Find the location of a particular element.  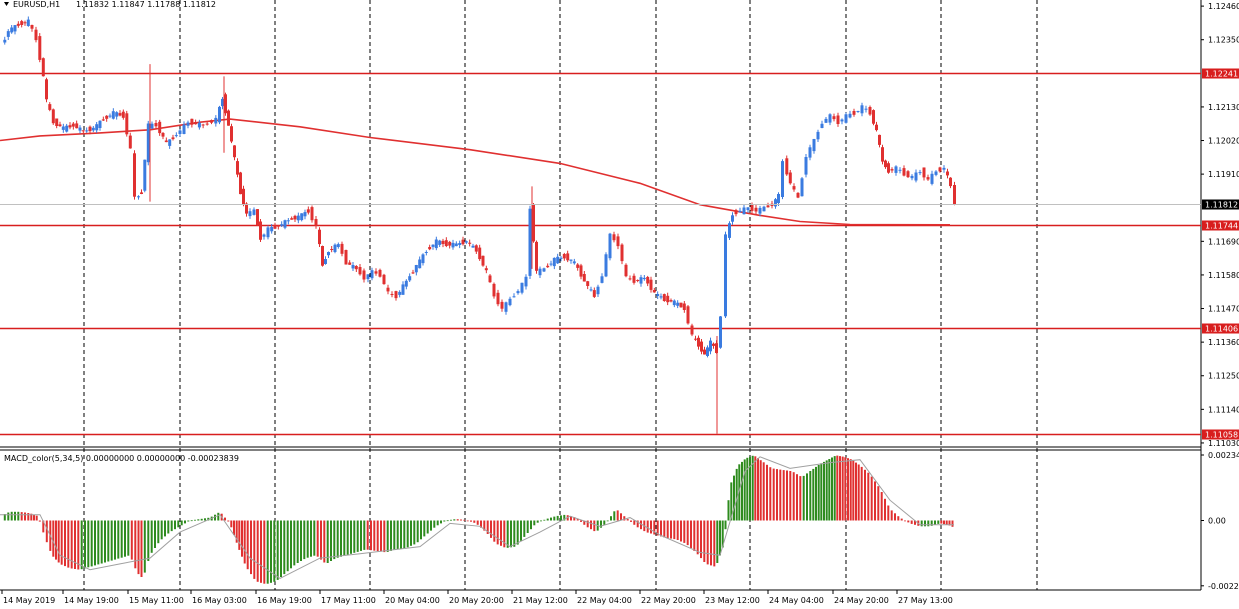

time-tick-label: 17 May 11:00 is located at coordinates (348, 600).